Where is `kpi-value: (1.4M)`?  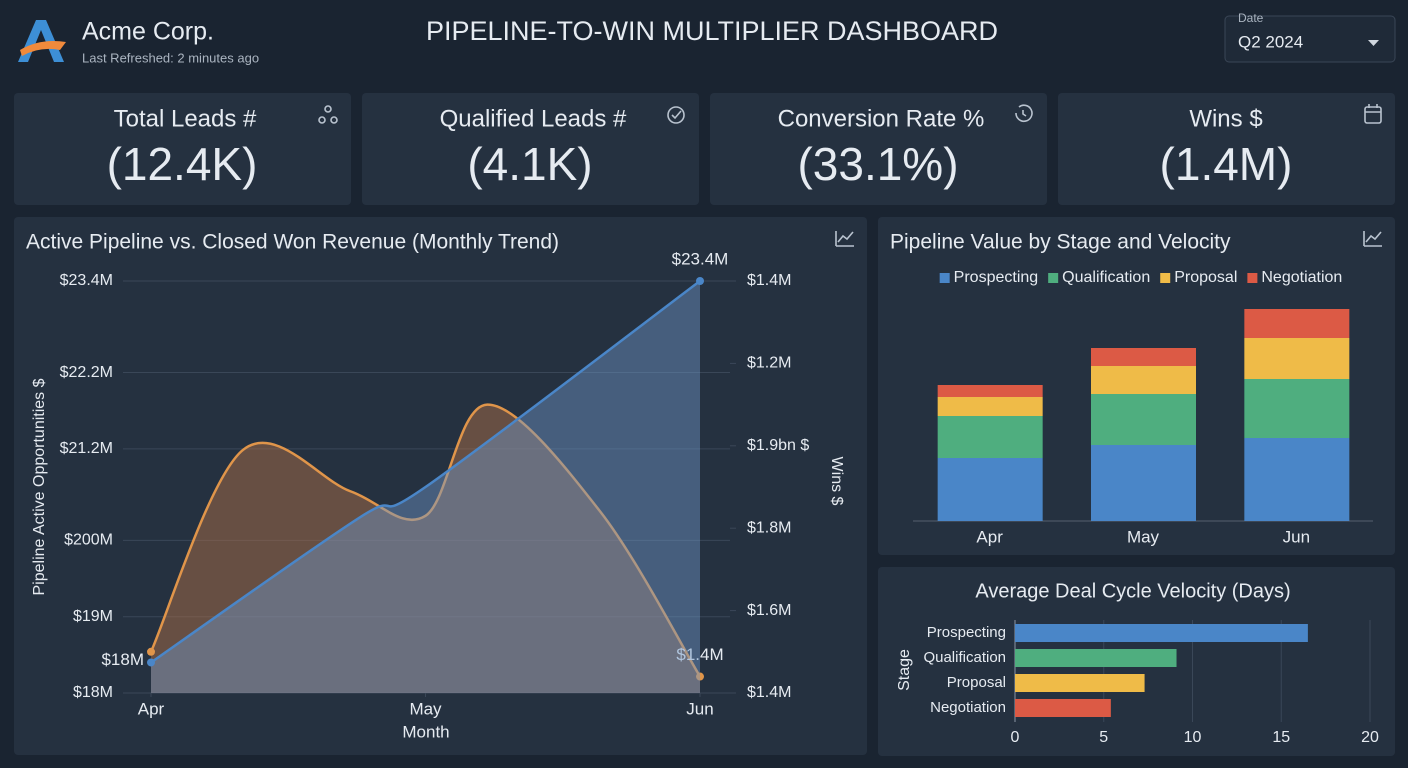
kpi-value: (1.4M) is located at coordinates (1226, 164).